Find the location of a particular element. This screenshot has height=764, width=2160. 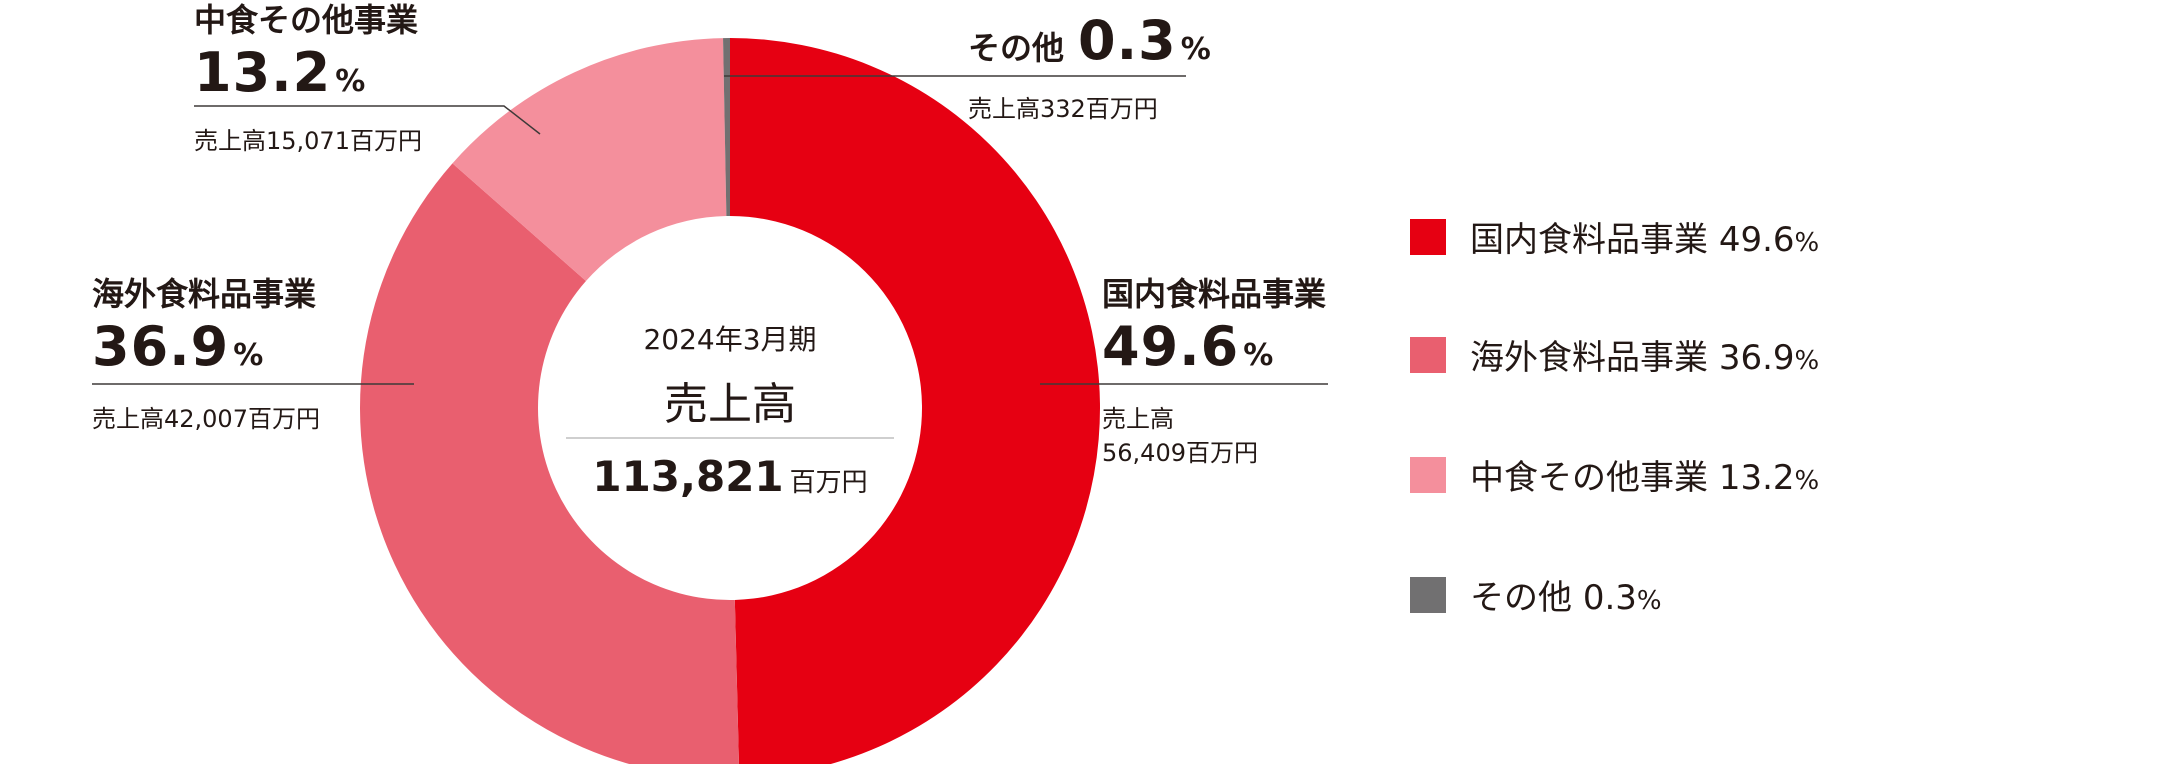

center-title: 売上高 is located at coordinates (730, 404).